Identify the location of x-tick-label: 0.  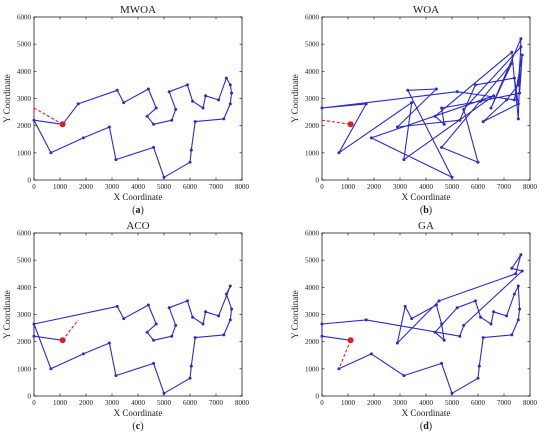
(34, 187).